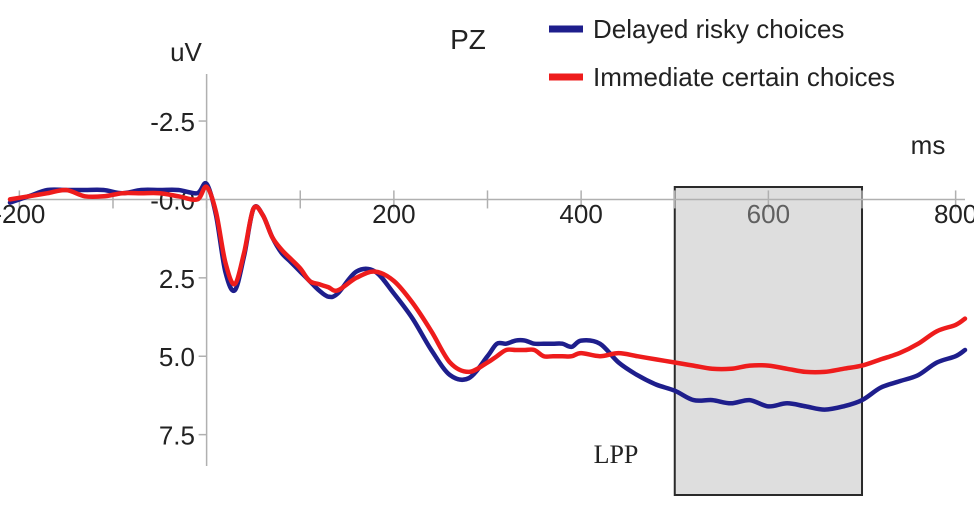 The height and width of the screenshot is (516, 974). I want to click on legend-label: Immediate certain choices, so click(744, 77).